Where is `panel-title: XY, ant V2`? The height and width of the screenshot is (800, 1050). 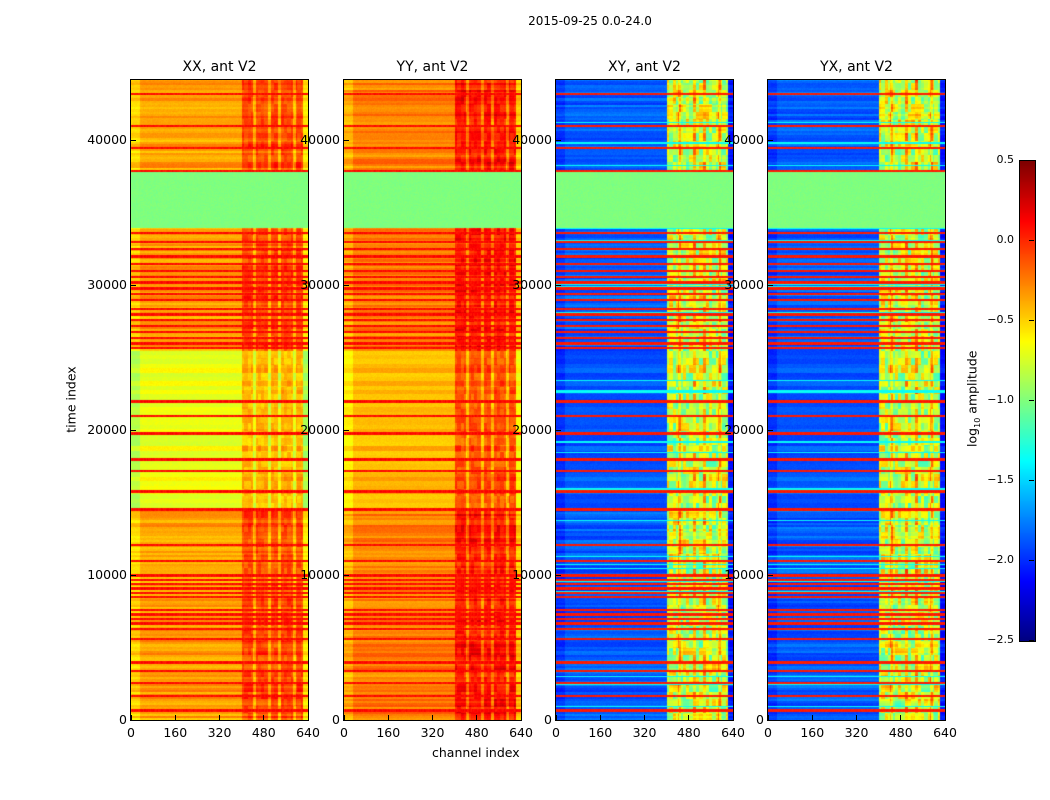
panel-title: XY, ant V2 is located at coordinates (644, 67).